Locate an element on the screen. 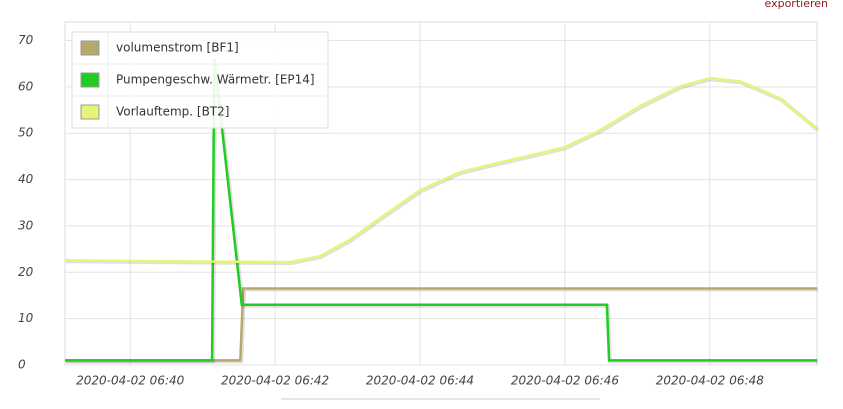 The height and width of the screenshot is (409, 843). legend-label: volumenstrom [BF1] is located at coordinates (177, 48).